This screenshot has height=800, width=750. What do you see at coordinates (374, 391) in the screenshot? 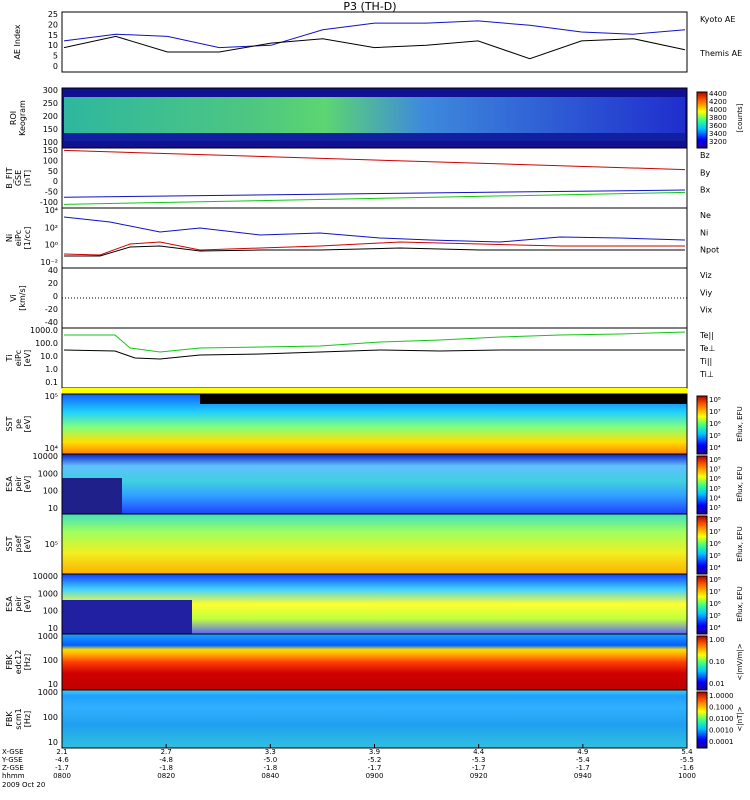
I see `status-strip` at bounding box center [374, 391].